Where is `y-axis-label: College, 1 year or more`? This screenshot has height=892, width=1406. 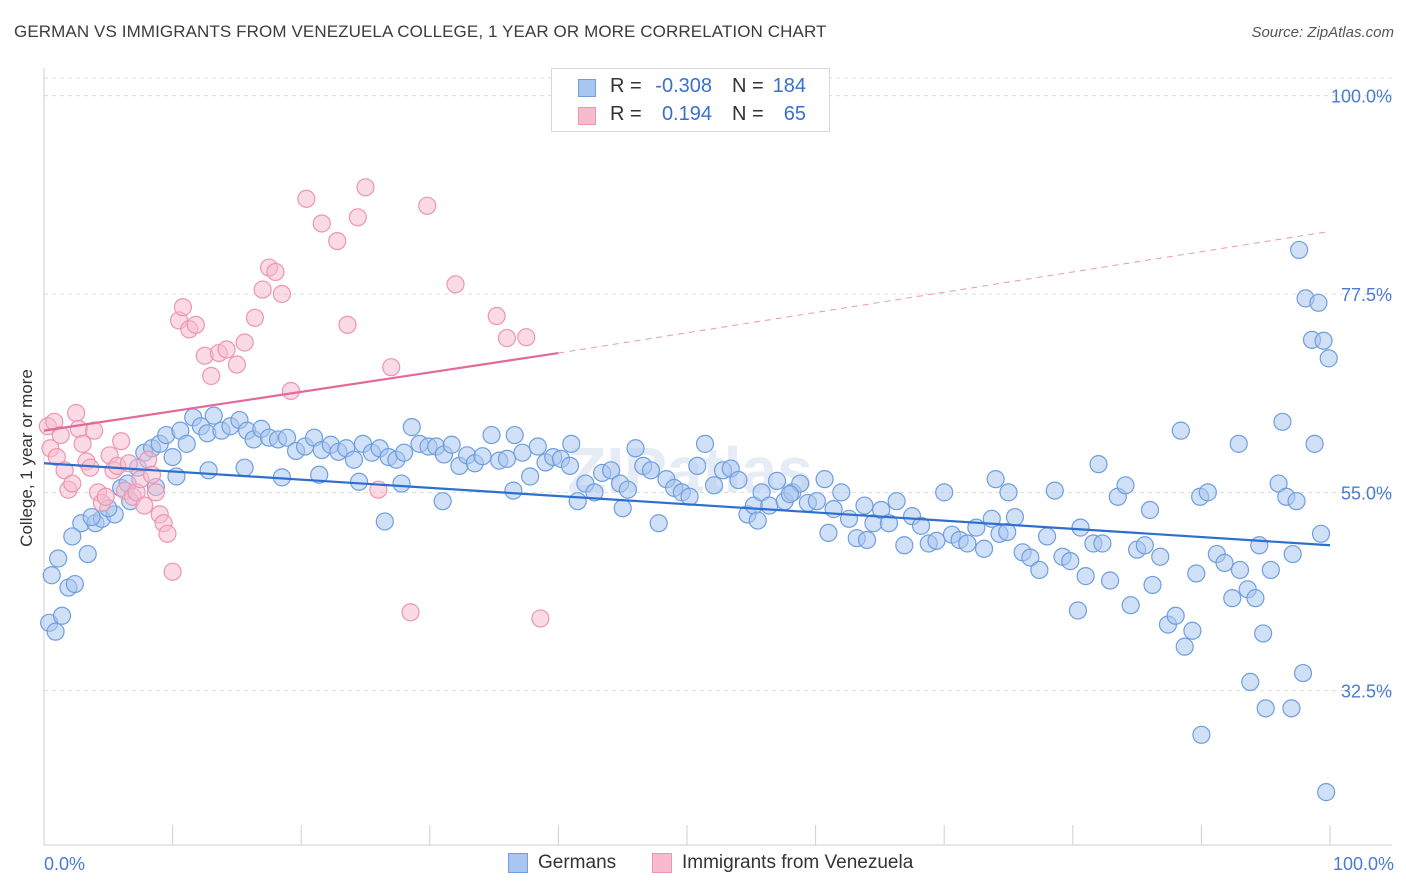
y-axis-label: College, 1 year or more is located at coordinates (26, 458).